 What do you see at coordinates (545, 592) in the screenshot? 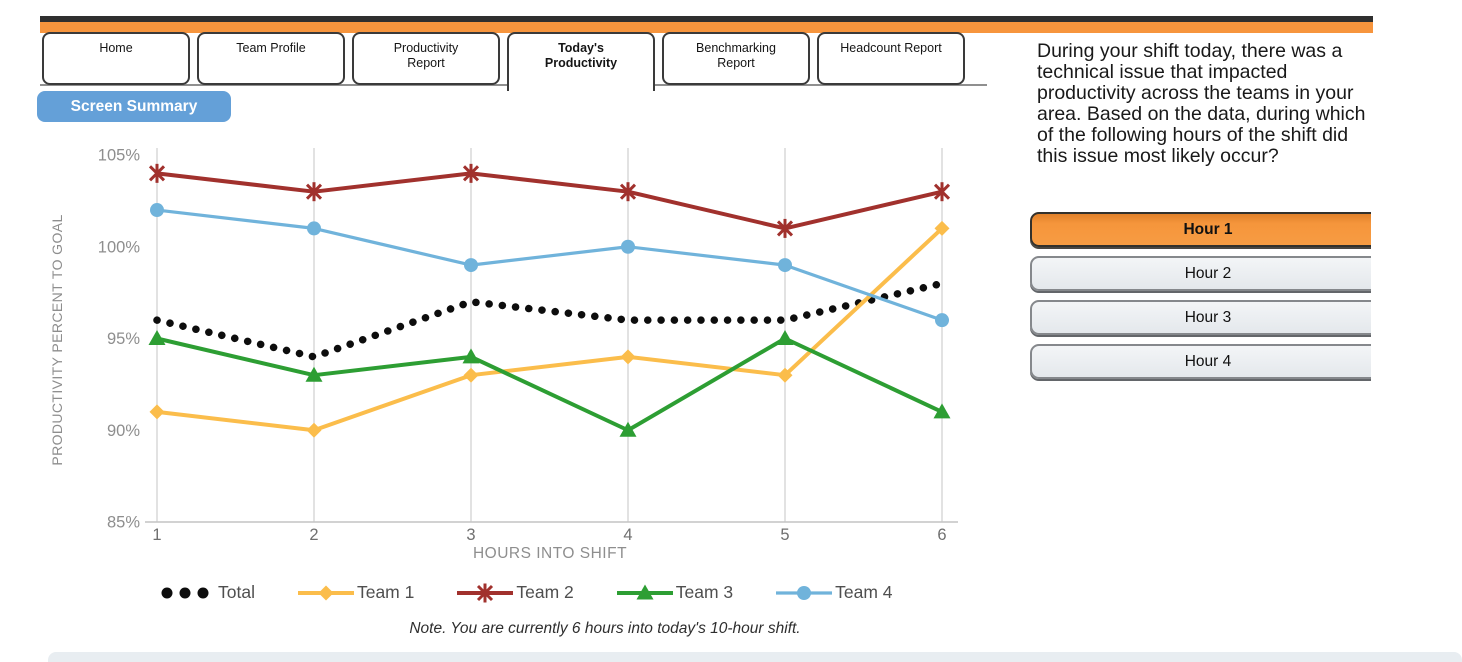
I see `legend-label: Team 2` at bounding box center [545, 592].